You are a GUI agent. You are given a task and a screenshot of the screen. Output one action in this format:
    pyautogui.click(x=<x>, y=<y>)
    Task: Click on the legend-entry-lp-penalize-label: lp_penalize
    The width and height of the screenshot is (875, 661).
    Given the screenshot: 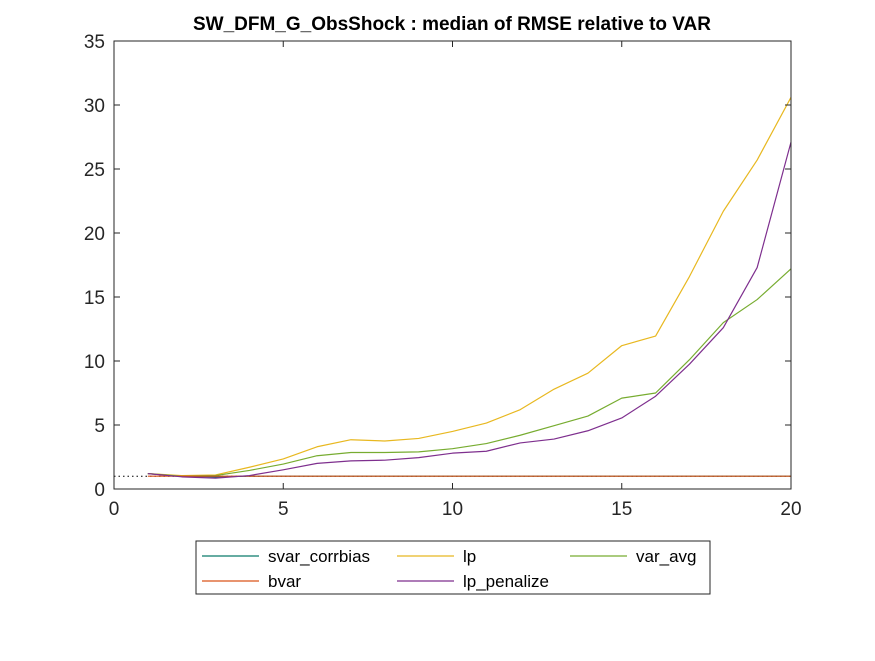 What is the action you would take?
    pyautogui.click(x=506, y=581)
    